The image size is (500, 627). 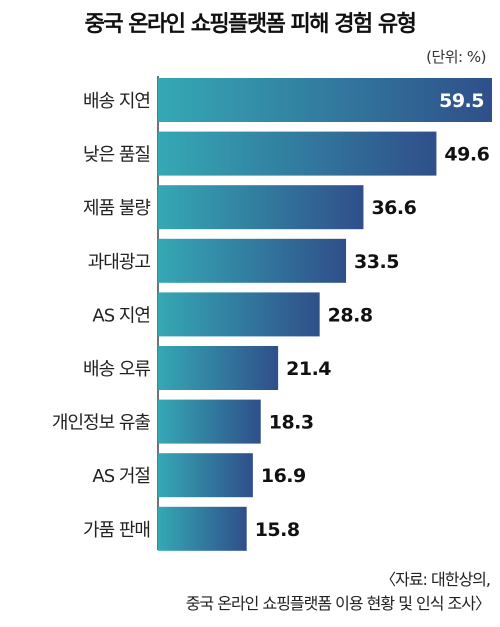 I want to click on category-label-8: 가품 판매, so click(x=116, y=530).